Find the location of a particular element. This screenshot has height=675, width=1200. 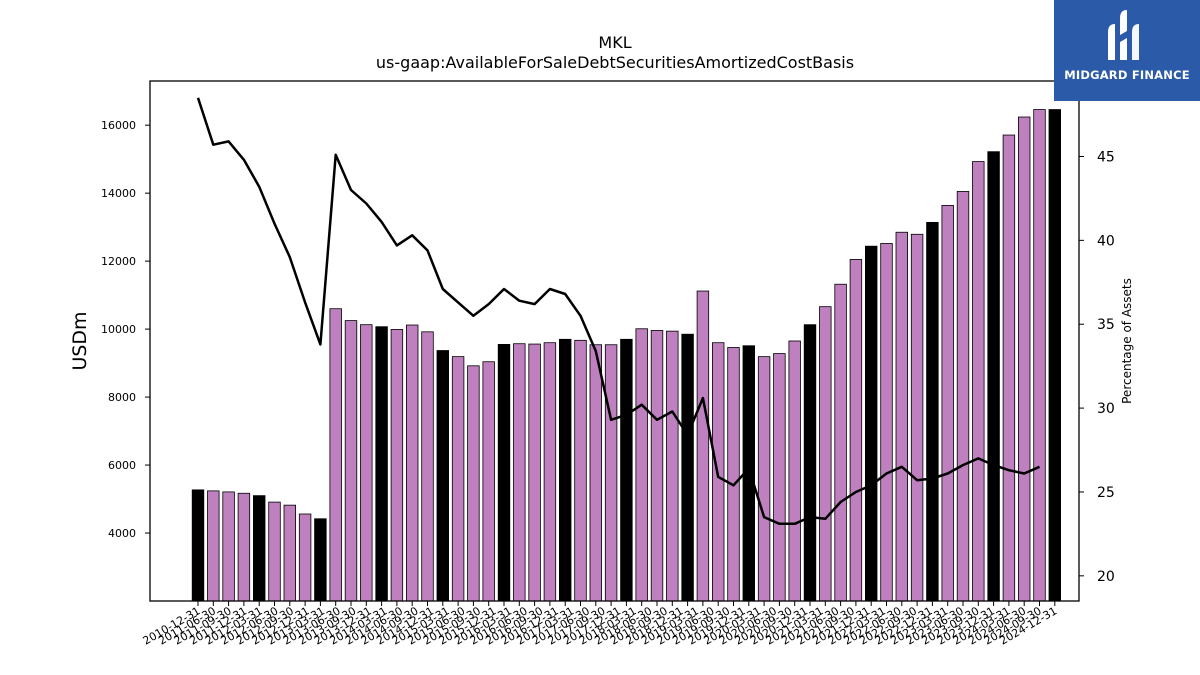

y-axis-left: 4000 6000 8000 10000 12000 14000 16000 is located at coordinates (125, 329).